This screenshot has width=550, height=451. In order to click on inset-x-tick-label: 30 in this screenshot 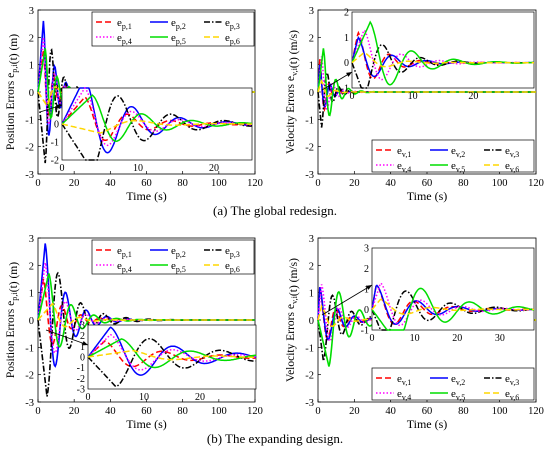, I will do `click(500, 338)`.